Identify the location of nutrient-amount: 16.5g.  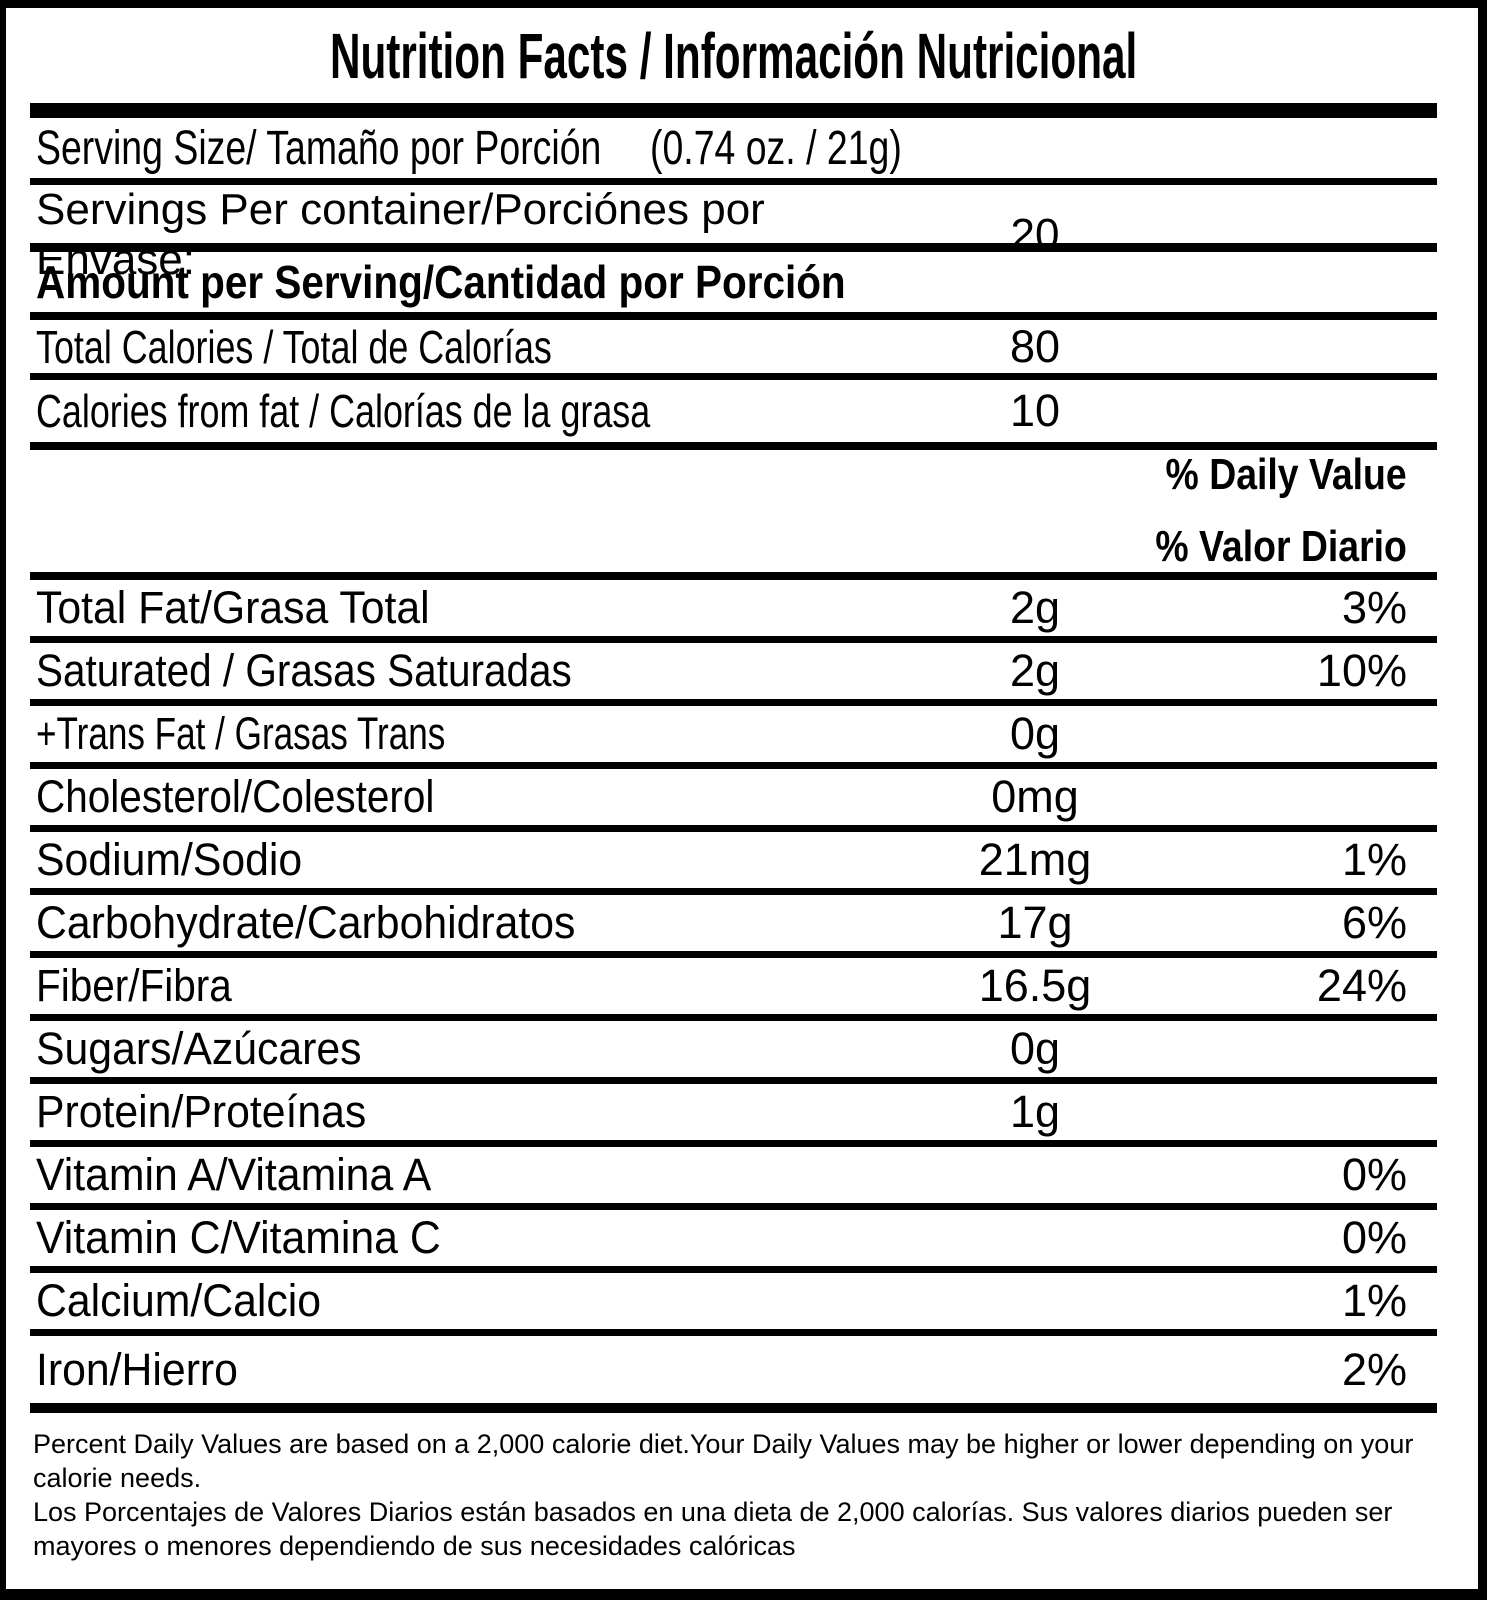
(1035, 985).